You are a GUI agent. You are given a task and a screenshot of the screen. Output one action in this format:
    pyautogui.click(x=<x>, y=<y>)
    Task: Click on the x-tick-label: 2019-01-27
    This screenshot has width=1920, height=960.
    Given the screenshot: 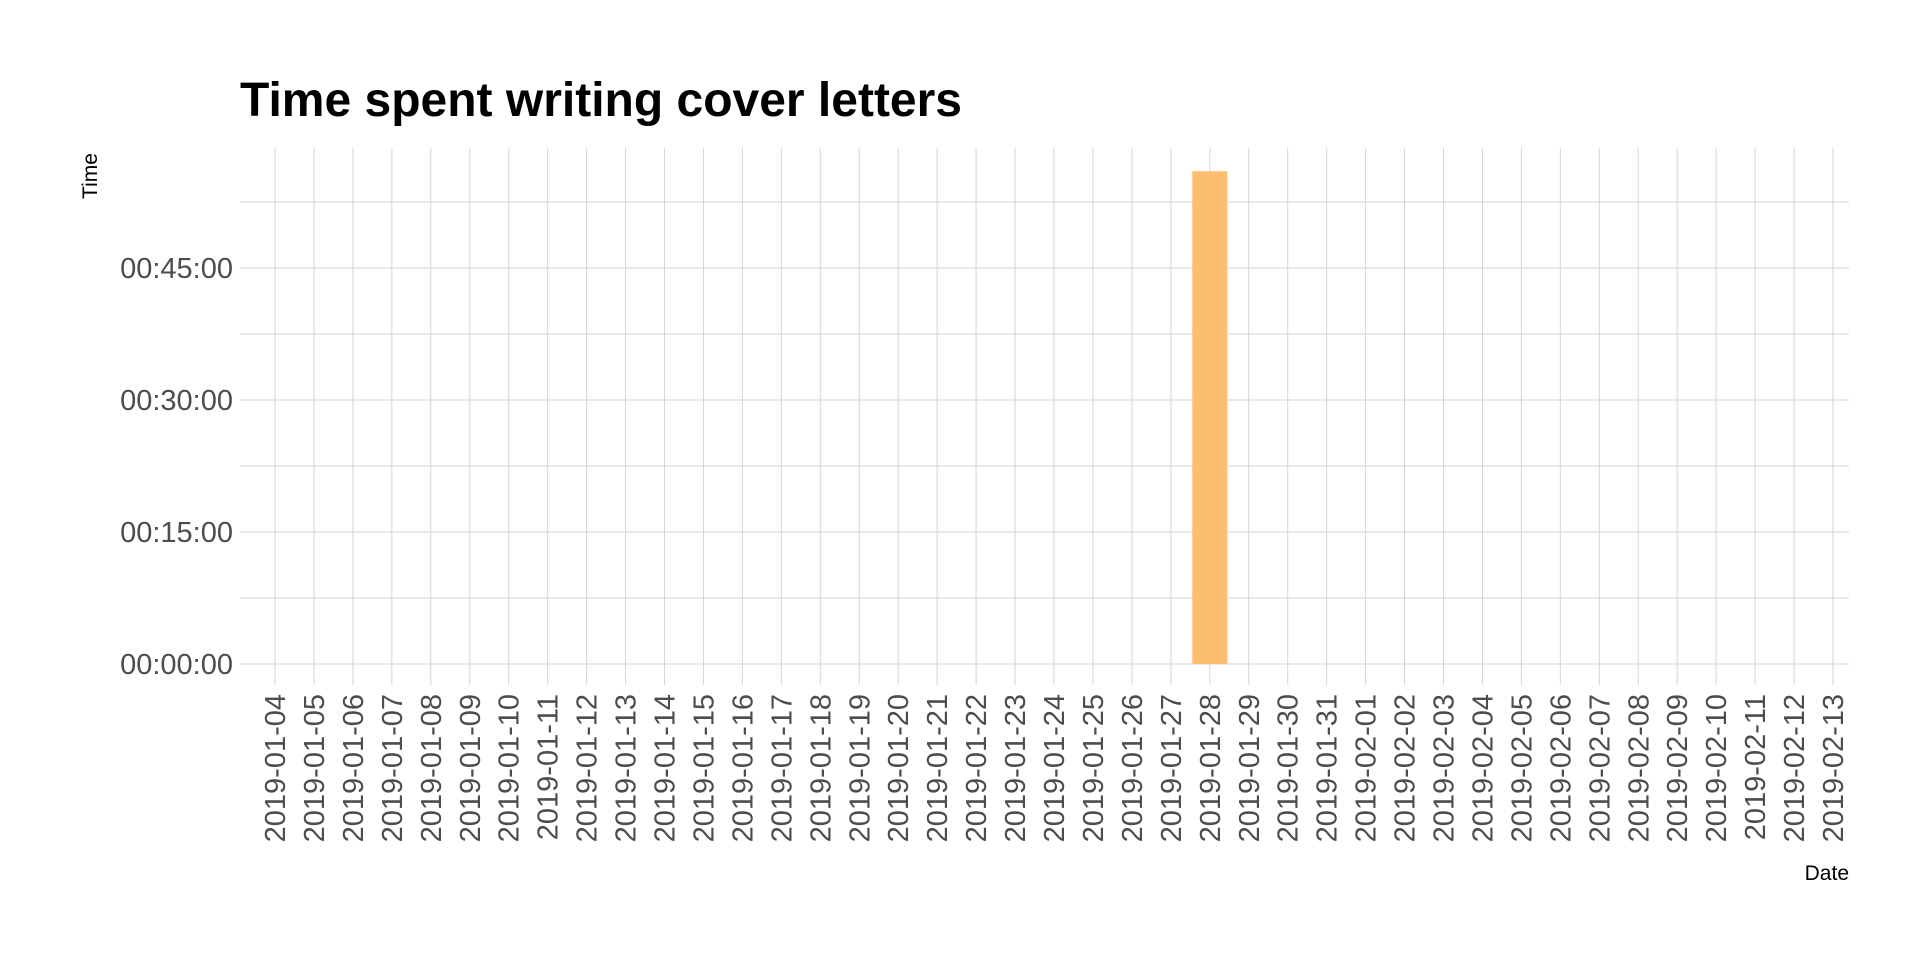 What is the action you would take?
    pyautogui.click(x=1172, y=768)
    